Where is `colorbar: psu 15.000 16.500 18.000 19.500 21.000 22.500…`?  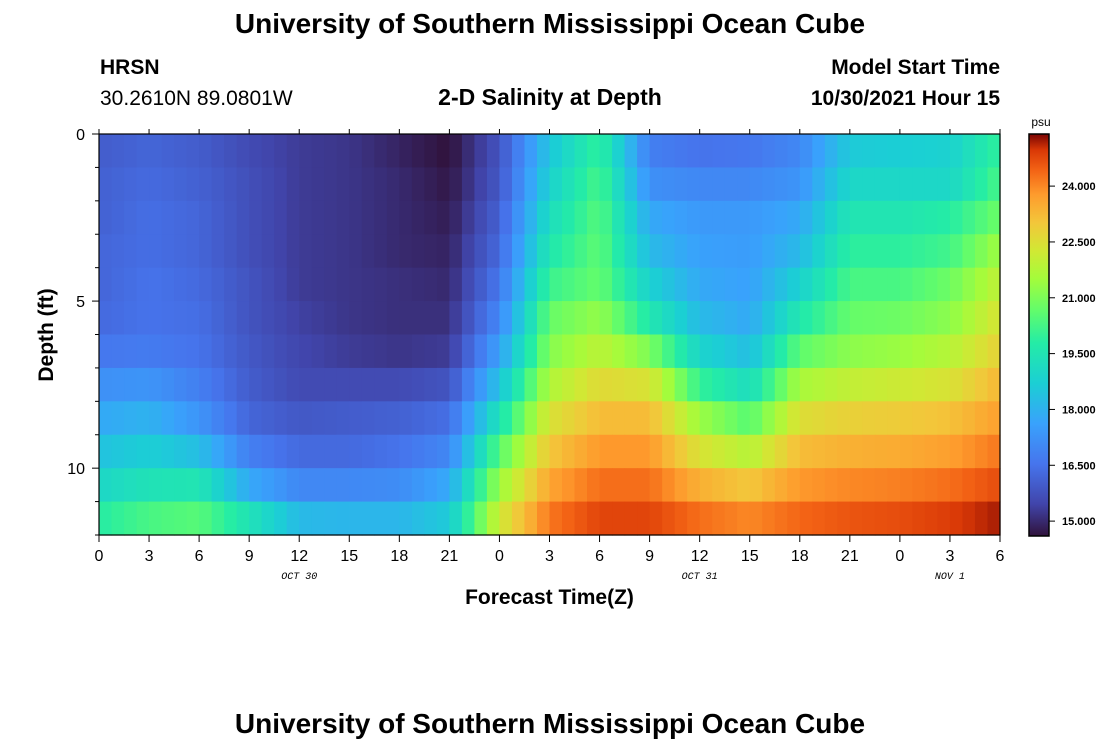 colorbar: psu 15.000 16.500 18.000 19.500 21.000 22.500… is located at coordinates (1062, 326).